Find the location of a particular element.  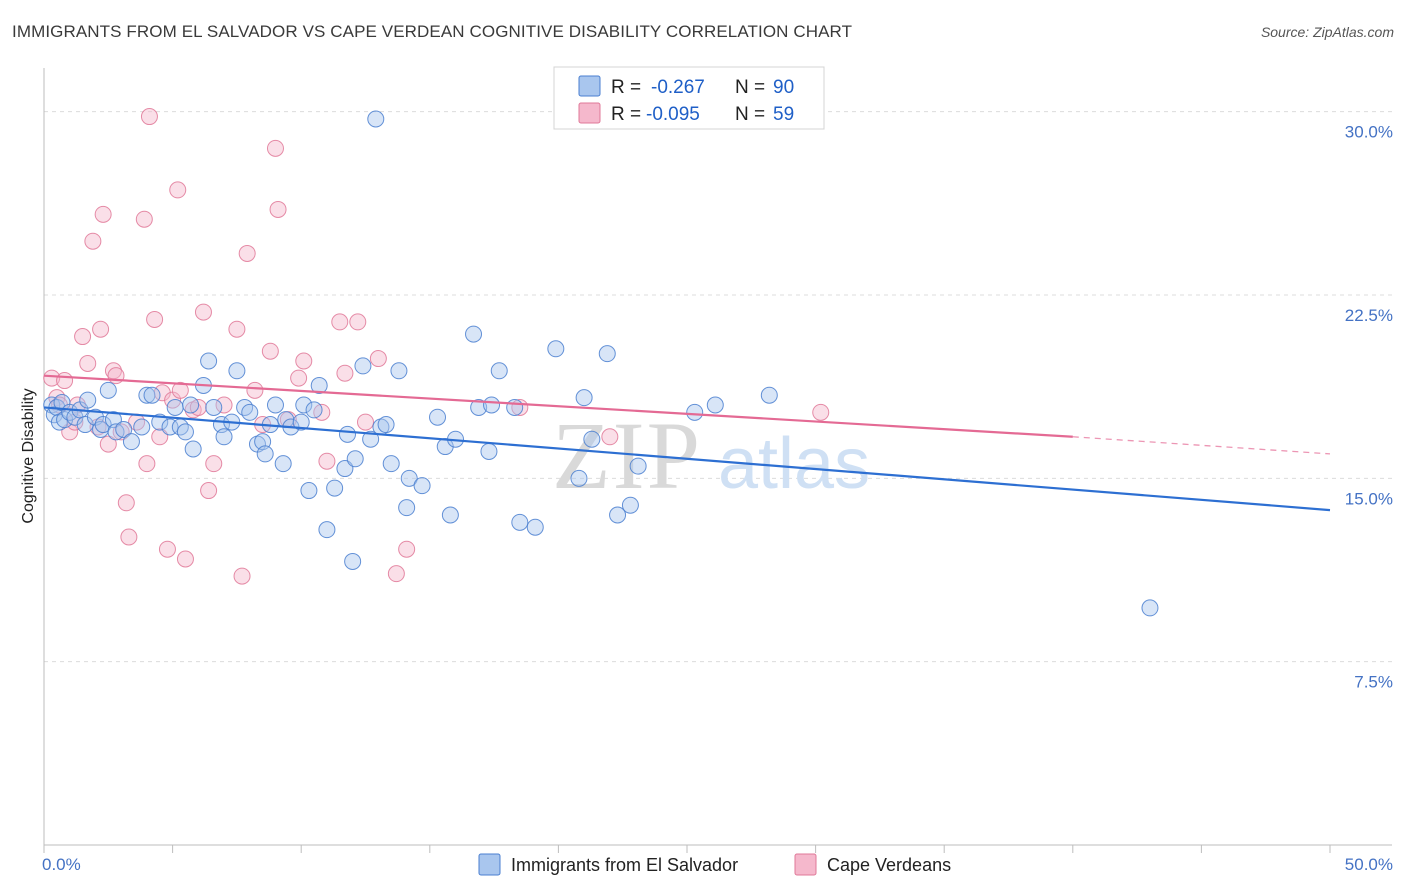

watermark-zip: ZIP is located at coordinates (627, 455).